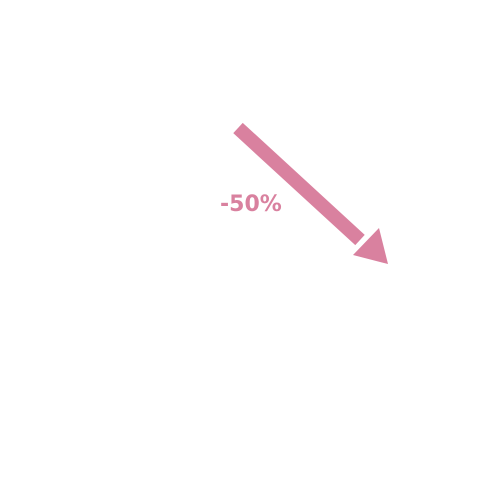 Image resolution: width=500 pixels, height=500 pixels. I want to click on percent-change-label: -50%, so click(251, 204).